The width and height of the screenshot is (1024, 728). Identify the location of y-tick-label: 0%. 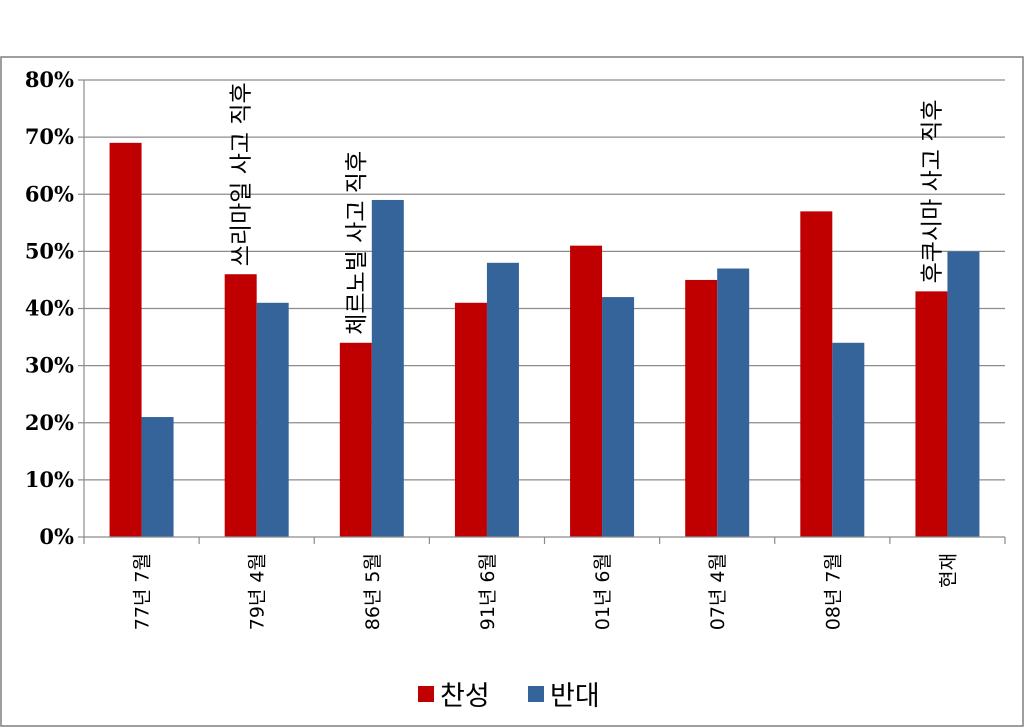
(56, 536).